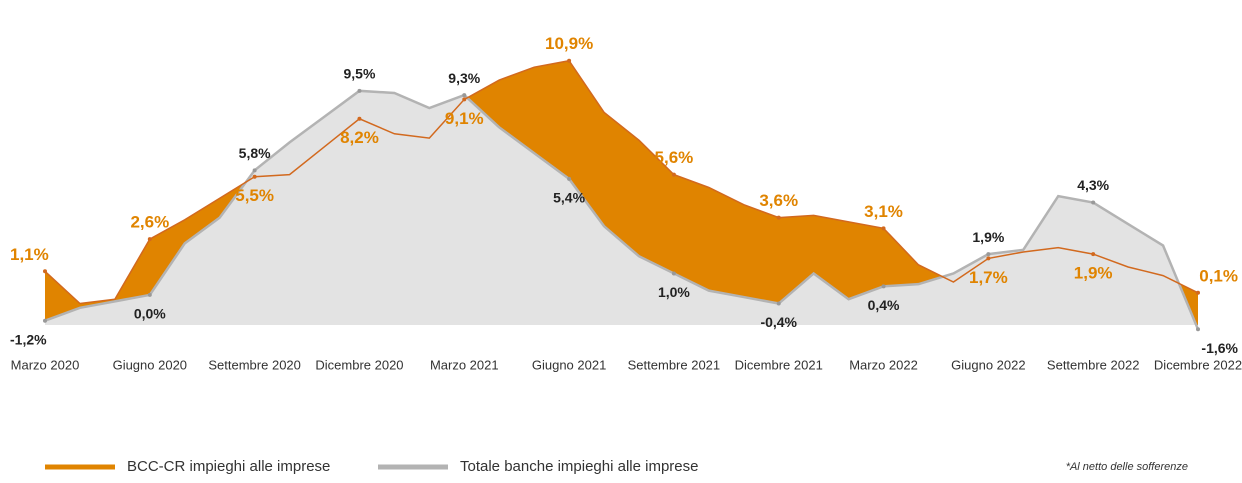  Describe the element at coordinates (778, 322) in the screenshot. I see `data-label: -0,4%` at that location.